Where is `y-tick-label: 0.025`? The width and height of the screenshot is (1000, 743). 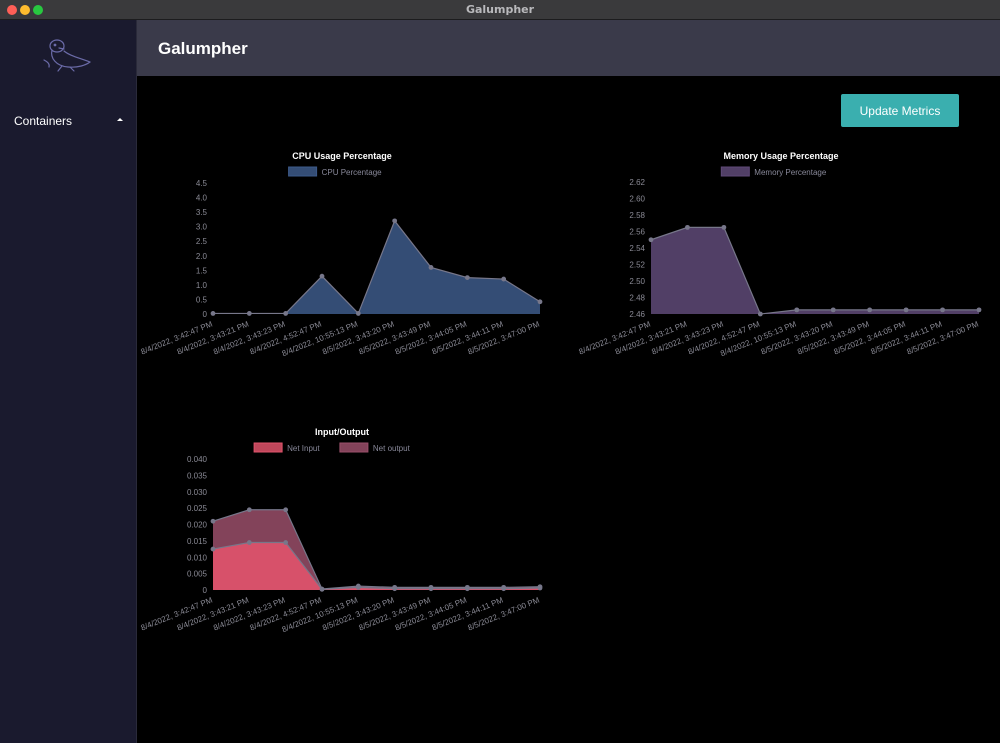
y-tick-label: 0.025 is located at coordinates (197, 508).